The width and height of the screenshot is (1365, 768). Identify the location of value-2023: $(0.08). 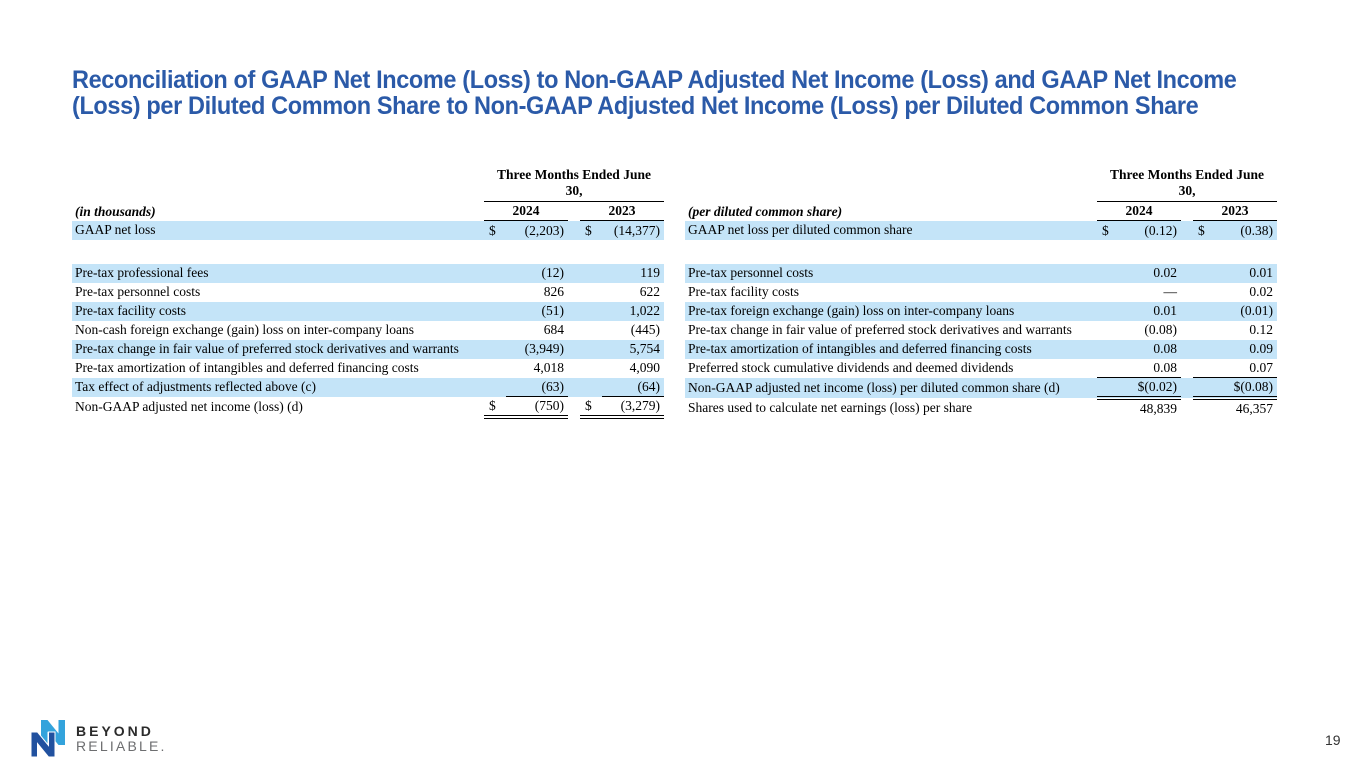
(1246, 389).